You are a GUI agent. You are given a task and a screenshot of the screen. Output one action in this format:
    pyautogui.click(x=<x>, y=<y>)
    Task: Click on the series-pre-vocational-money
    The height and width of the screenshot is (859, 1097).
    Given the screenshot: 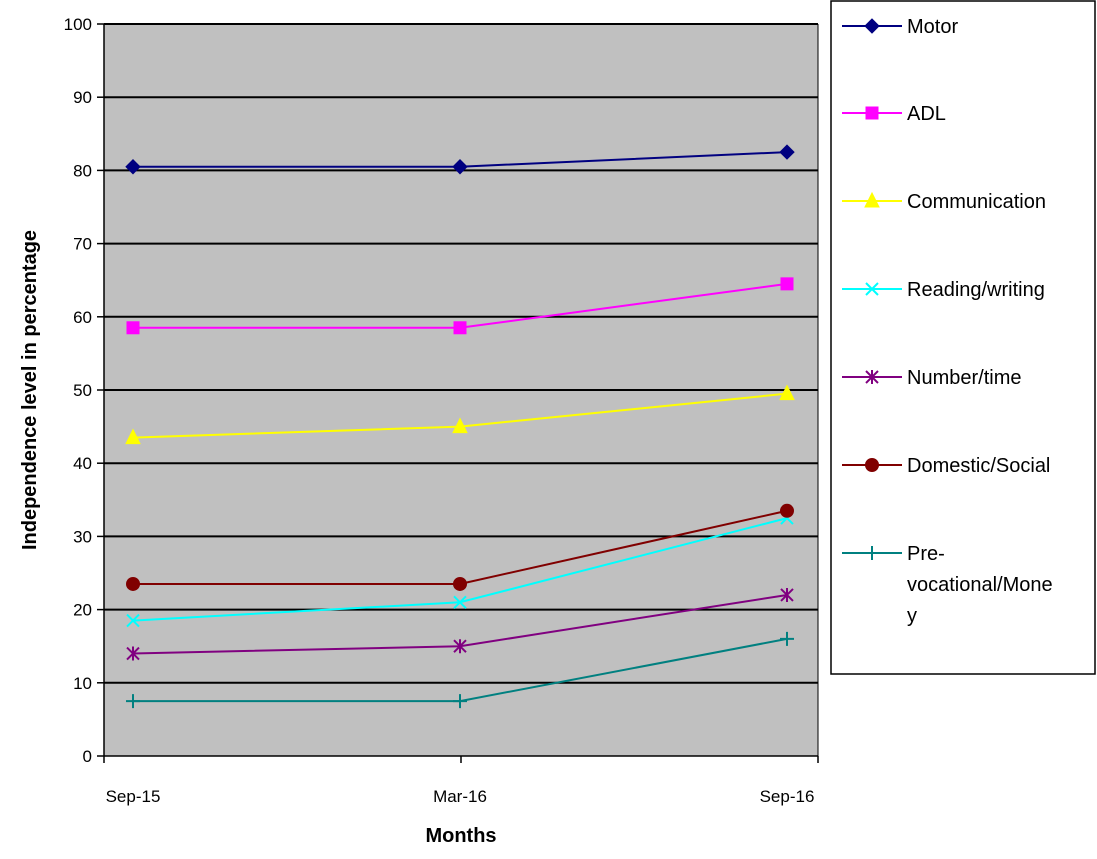 What is the action you would take?
    pyautogui.click(x=460, y=670)
    